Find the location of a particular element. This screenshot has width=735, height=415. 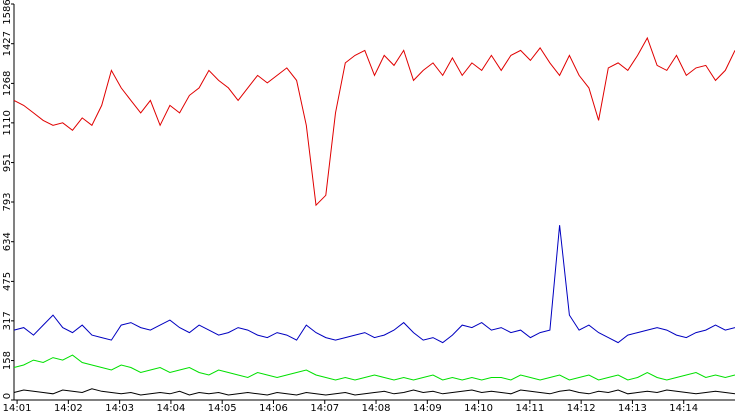

x-tick-label: 14:04 is located at coordinates (171, 408).